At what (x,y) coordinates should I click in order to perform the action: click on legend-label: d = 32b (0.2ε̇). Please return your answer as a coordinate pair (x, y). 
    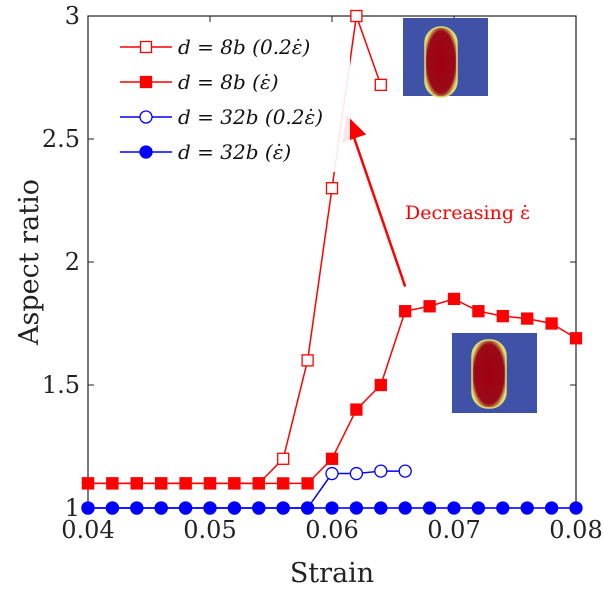
    Looking at the image, I should click on (250, 117).